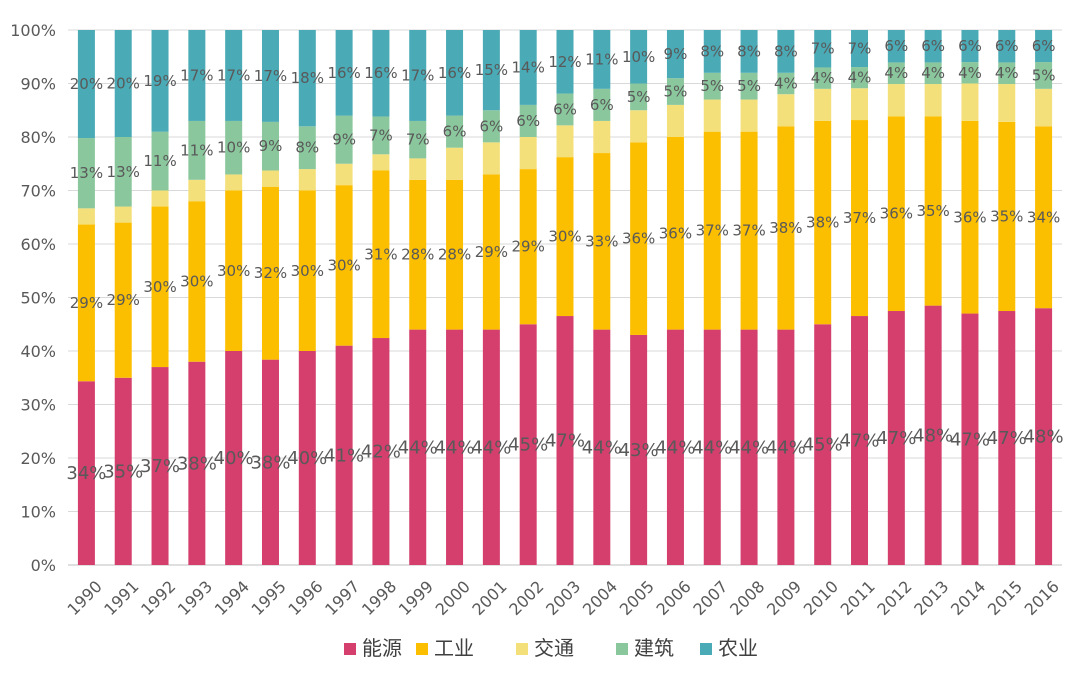 The image size is (1080, 680). I want to click on data-label: 45%, so click(528, 445).